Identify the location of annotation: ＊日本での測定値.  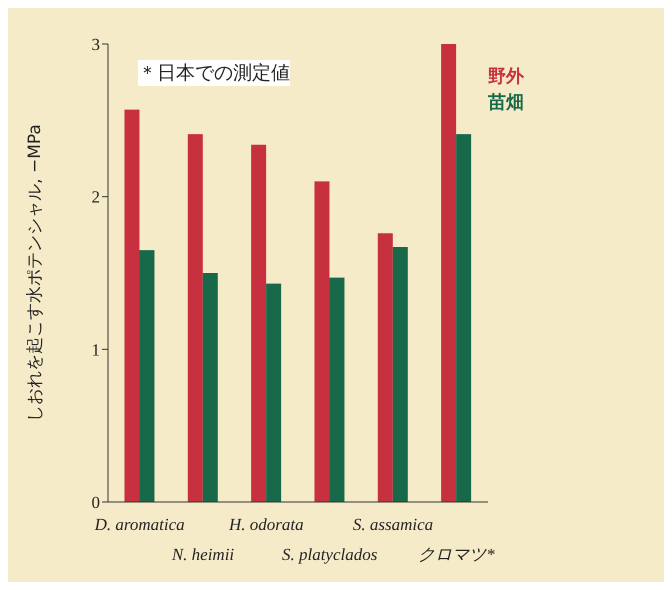
(214, 73).